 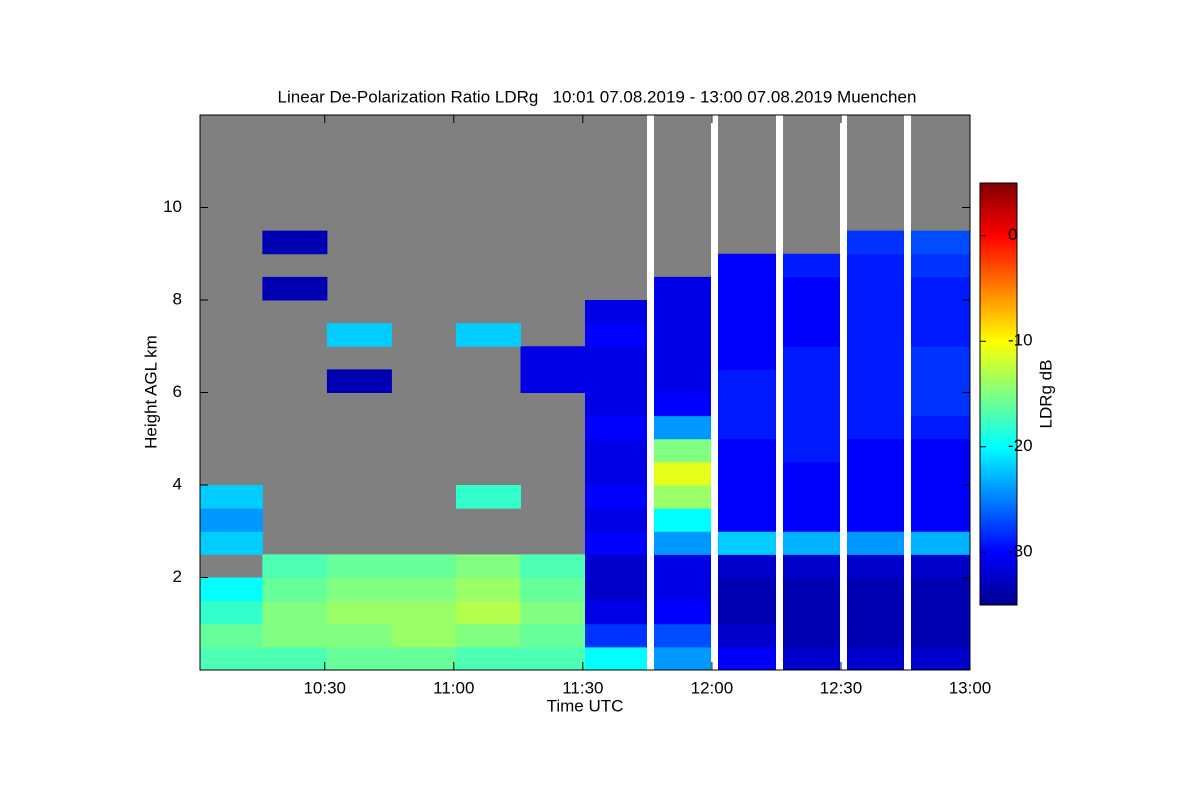 I want to click on x-tick-label: 11:30, so click(x=582, y=687).